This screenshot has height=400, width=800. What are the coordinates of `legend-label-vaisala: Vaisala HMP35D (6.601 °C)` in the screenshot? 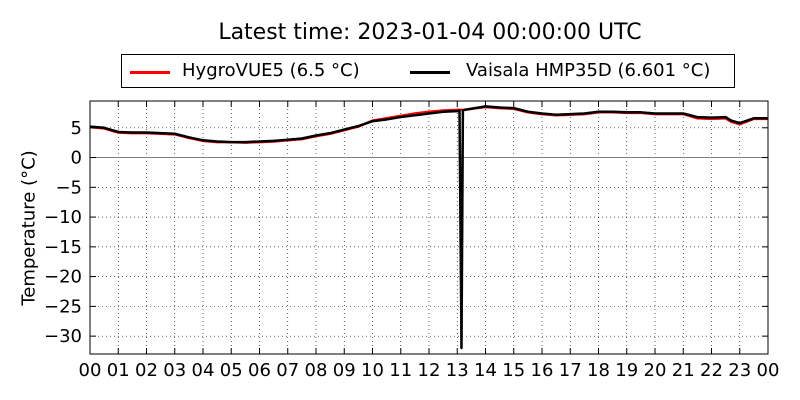 It's located at (588, 70).